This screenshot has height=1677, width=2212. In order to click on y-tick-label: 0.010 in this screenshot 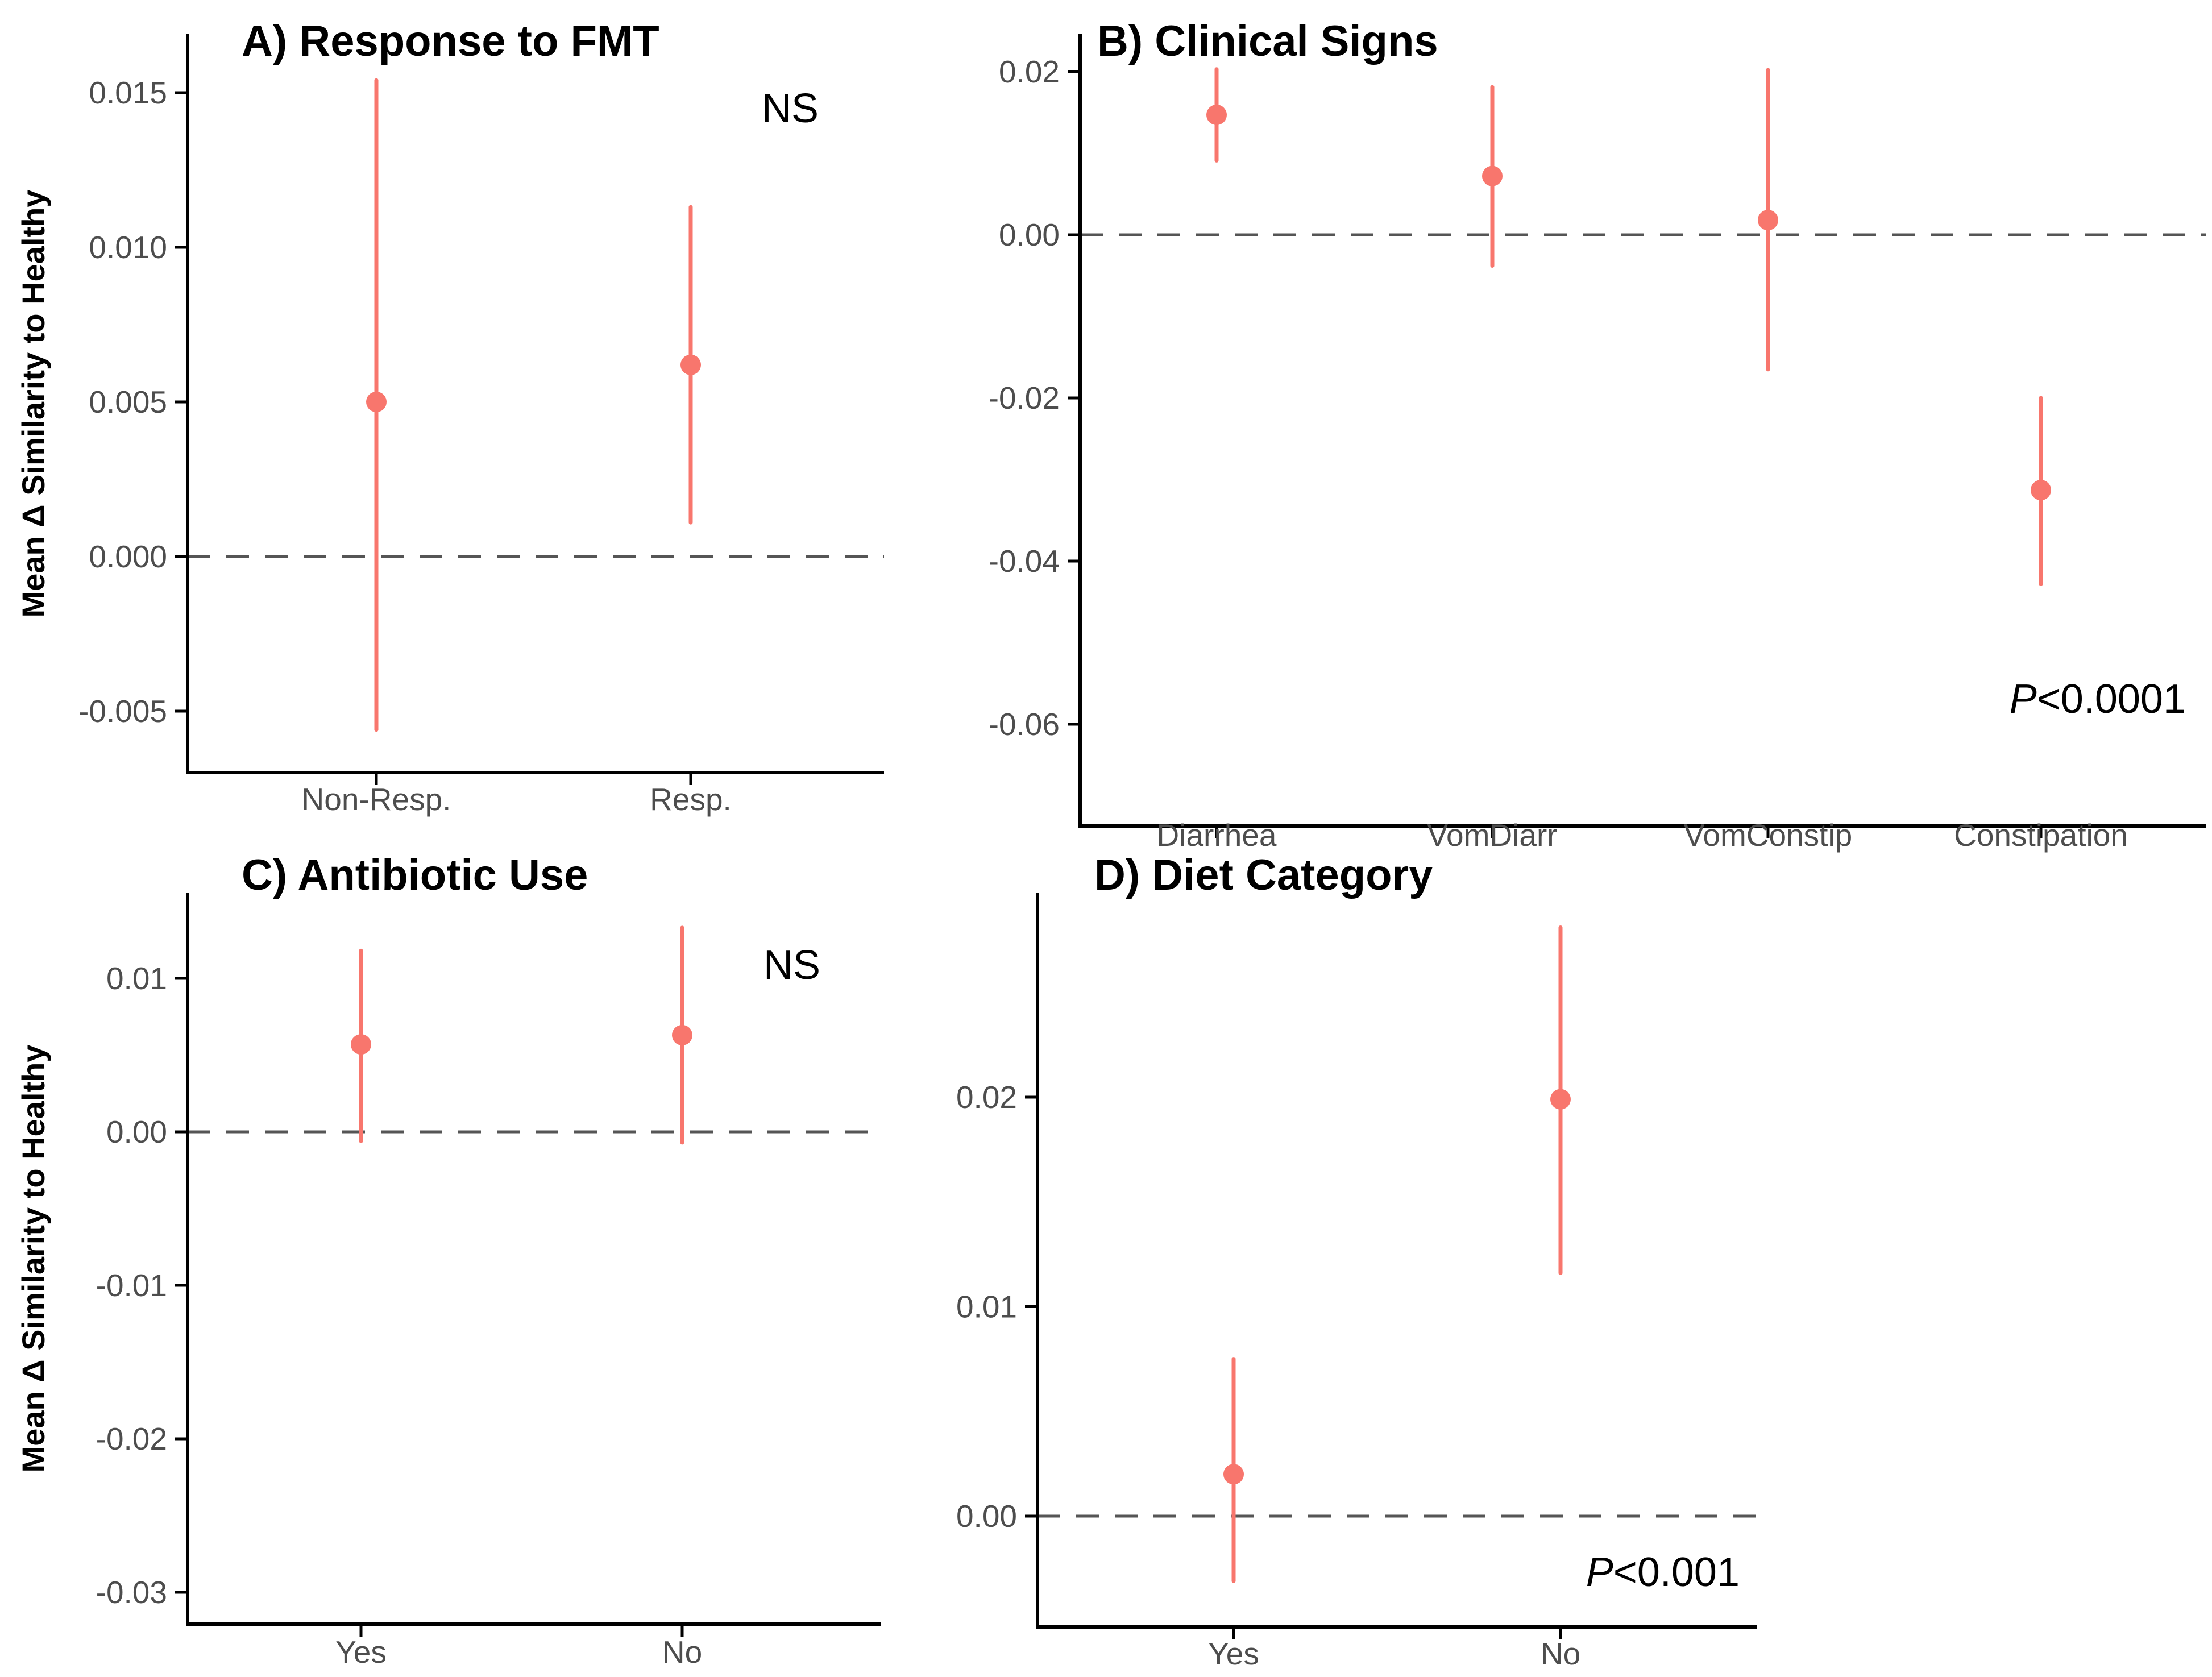, I will do `click(128, 247)`.